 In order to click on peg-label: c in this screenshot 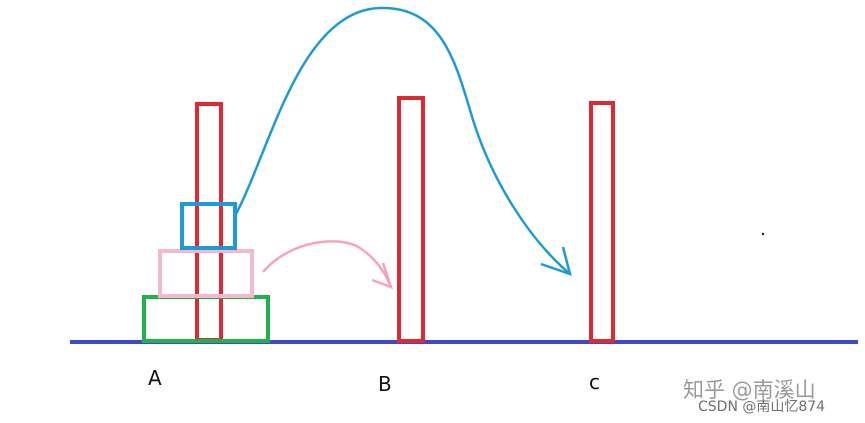, I will do `click(594, 382)`.